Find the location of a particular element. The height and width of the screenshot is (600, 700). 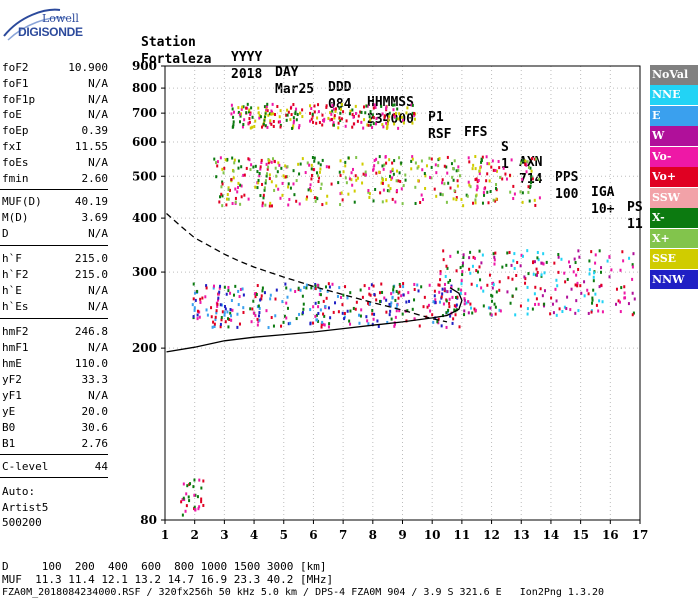

header-label: PPS is located at coordinates (567, 177).